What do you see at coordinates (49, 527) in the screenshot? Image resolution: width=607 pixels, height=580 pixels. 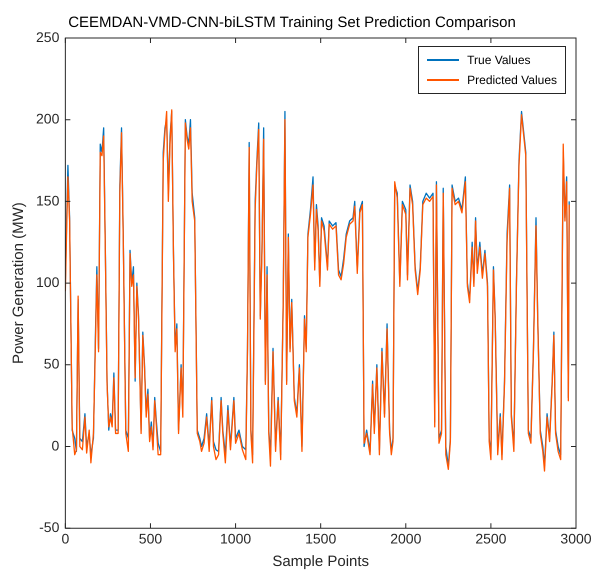 I see `y-tick-label: -50` at bounding box center [49, 527].